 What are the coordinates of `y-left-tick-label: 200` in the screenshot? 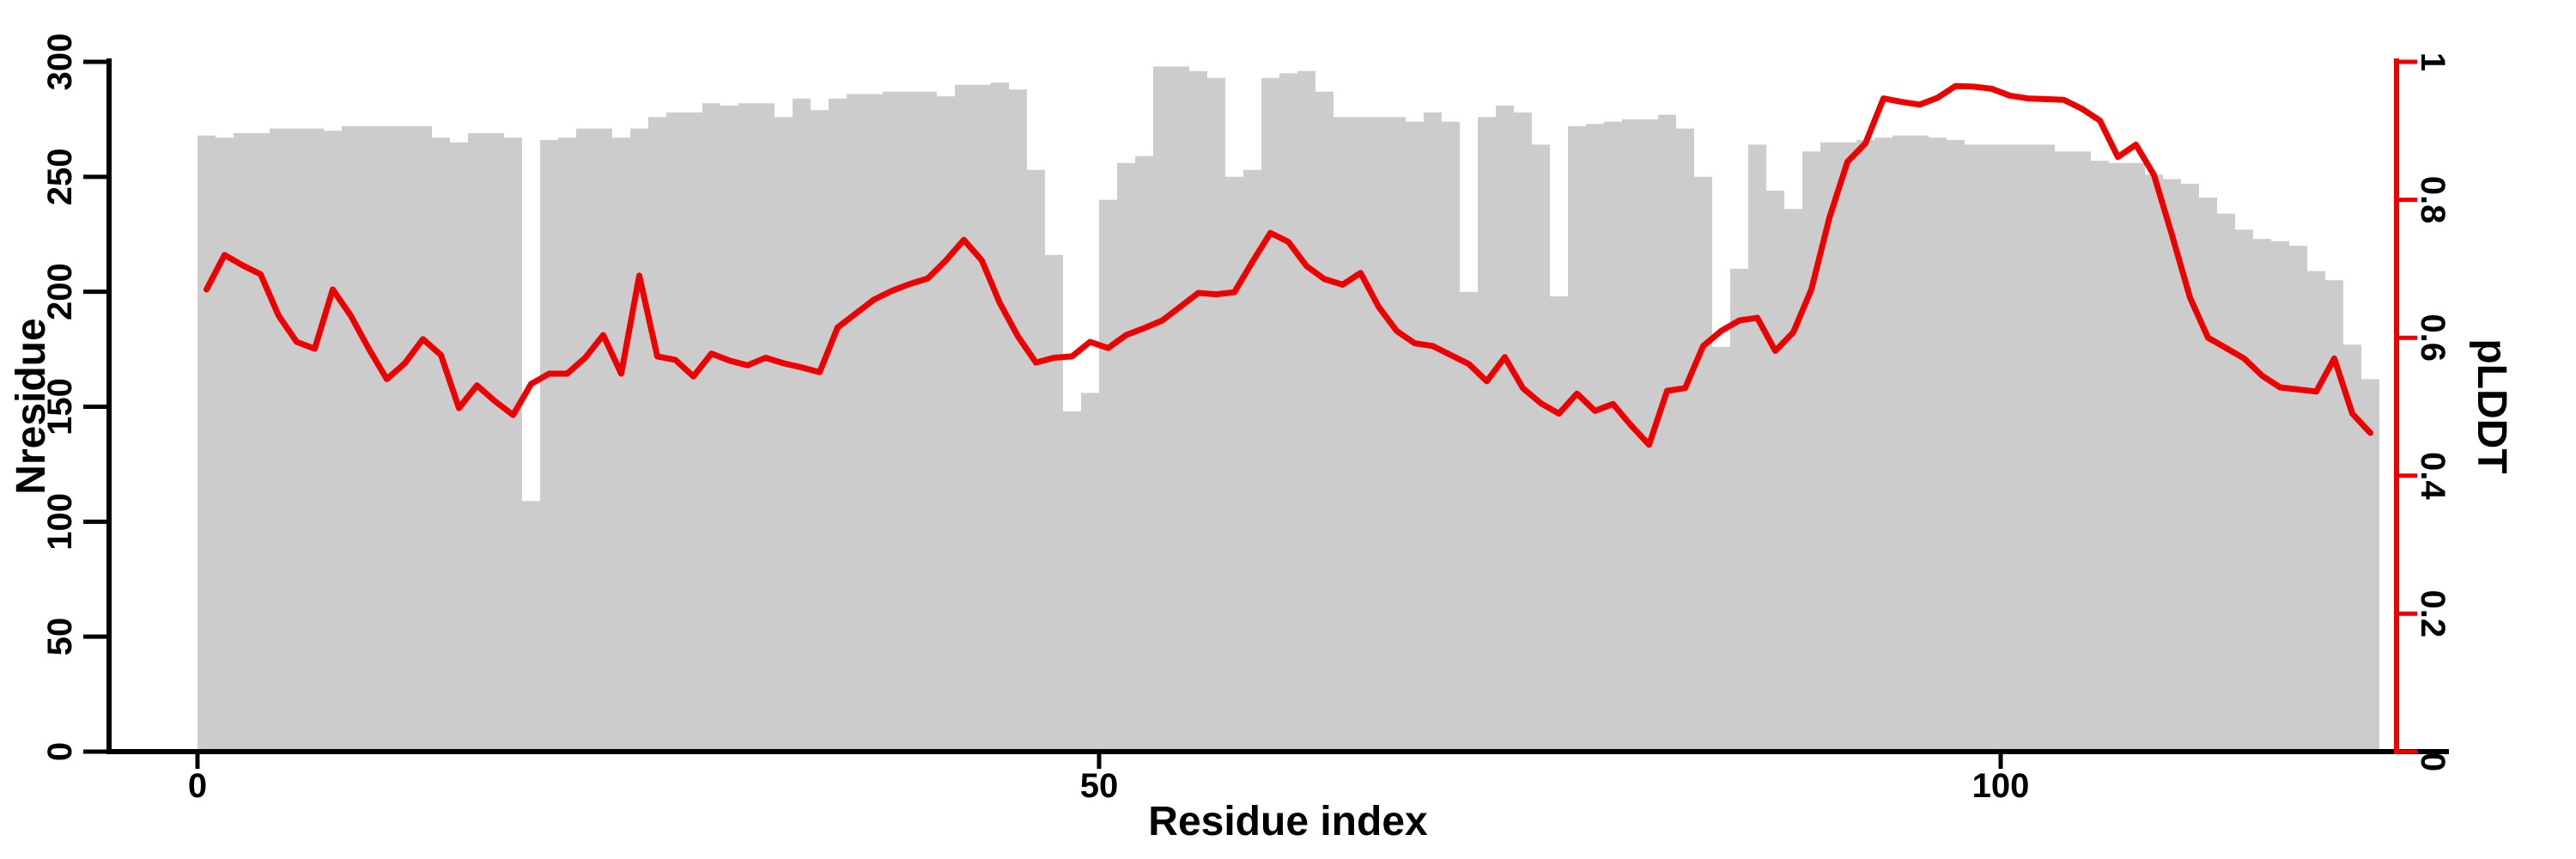 It's located at (60, 291).